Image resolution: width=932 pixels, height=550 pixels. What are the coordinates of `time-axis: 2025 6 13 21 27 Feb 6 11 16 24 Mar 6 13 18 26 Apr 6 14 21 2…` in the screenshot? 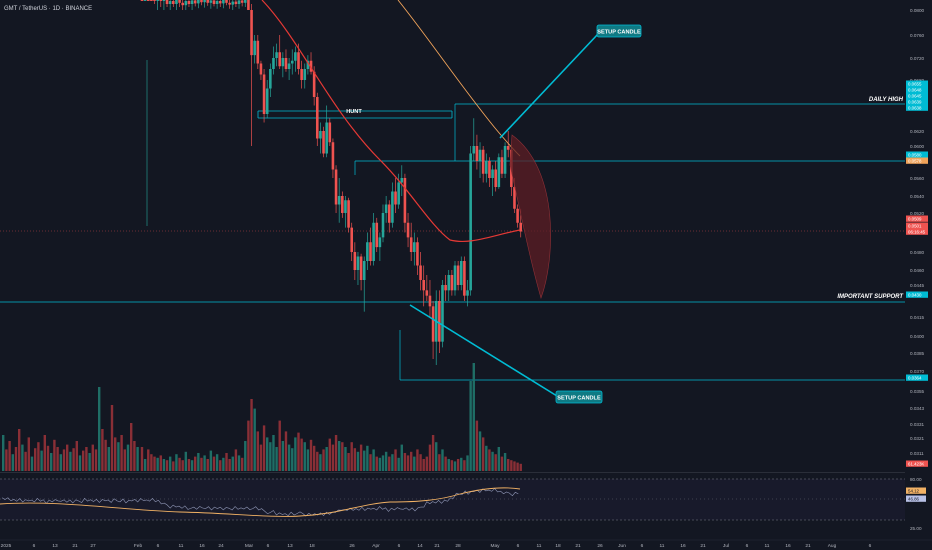 It's located at (466, 544).